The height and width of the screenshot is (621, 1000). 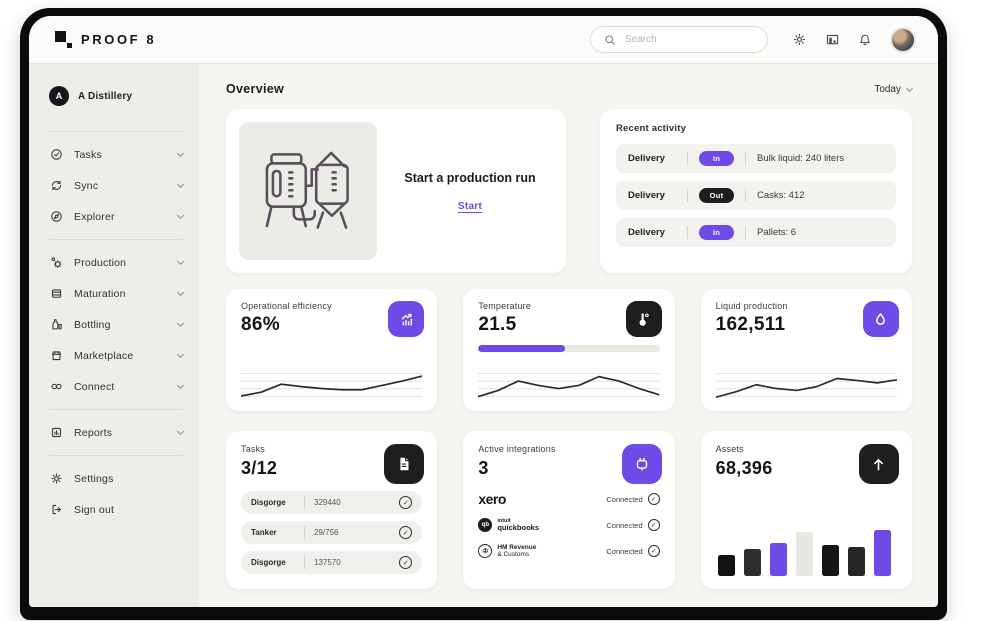 I want to click on sign-out-icon, so click(x=56, y=509).